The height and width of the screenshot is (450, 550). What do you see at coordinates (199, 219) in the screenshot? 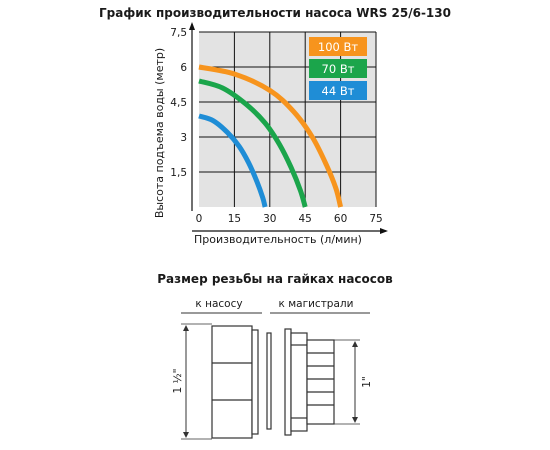
I see `x-tick-label: 0` at bounding box center [199, 219].